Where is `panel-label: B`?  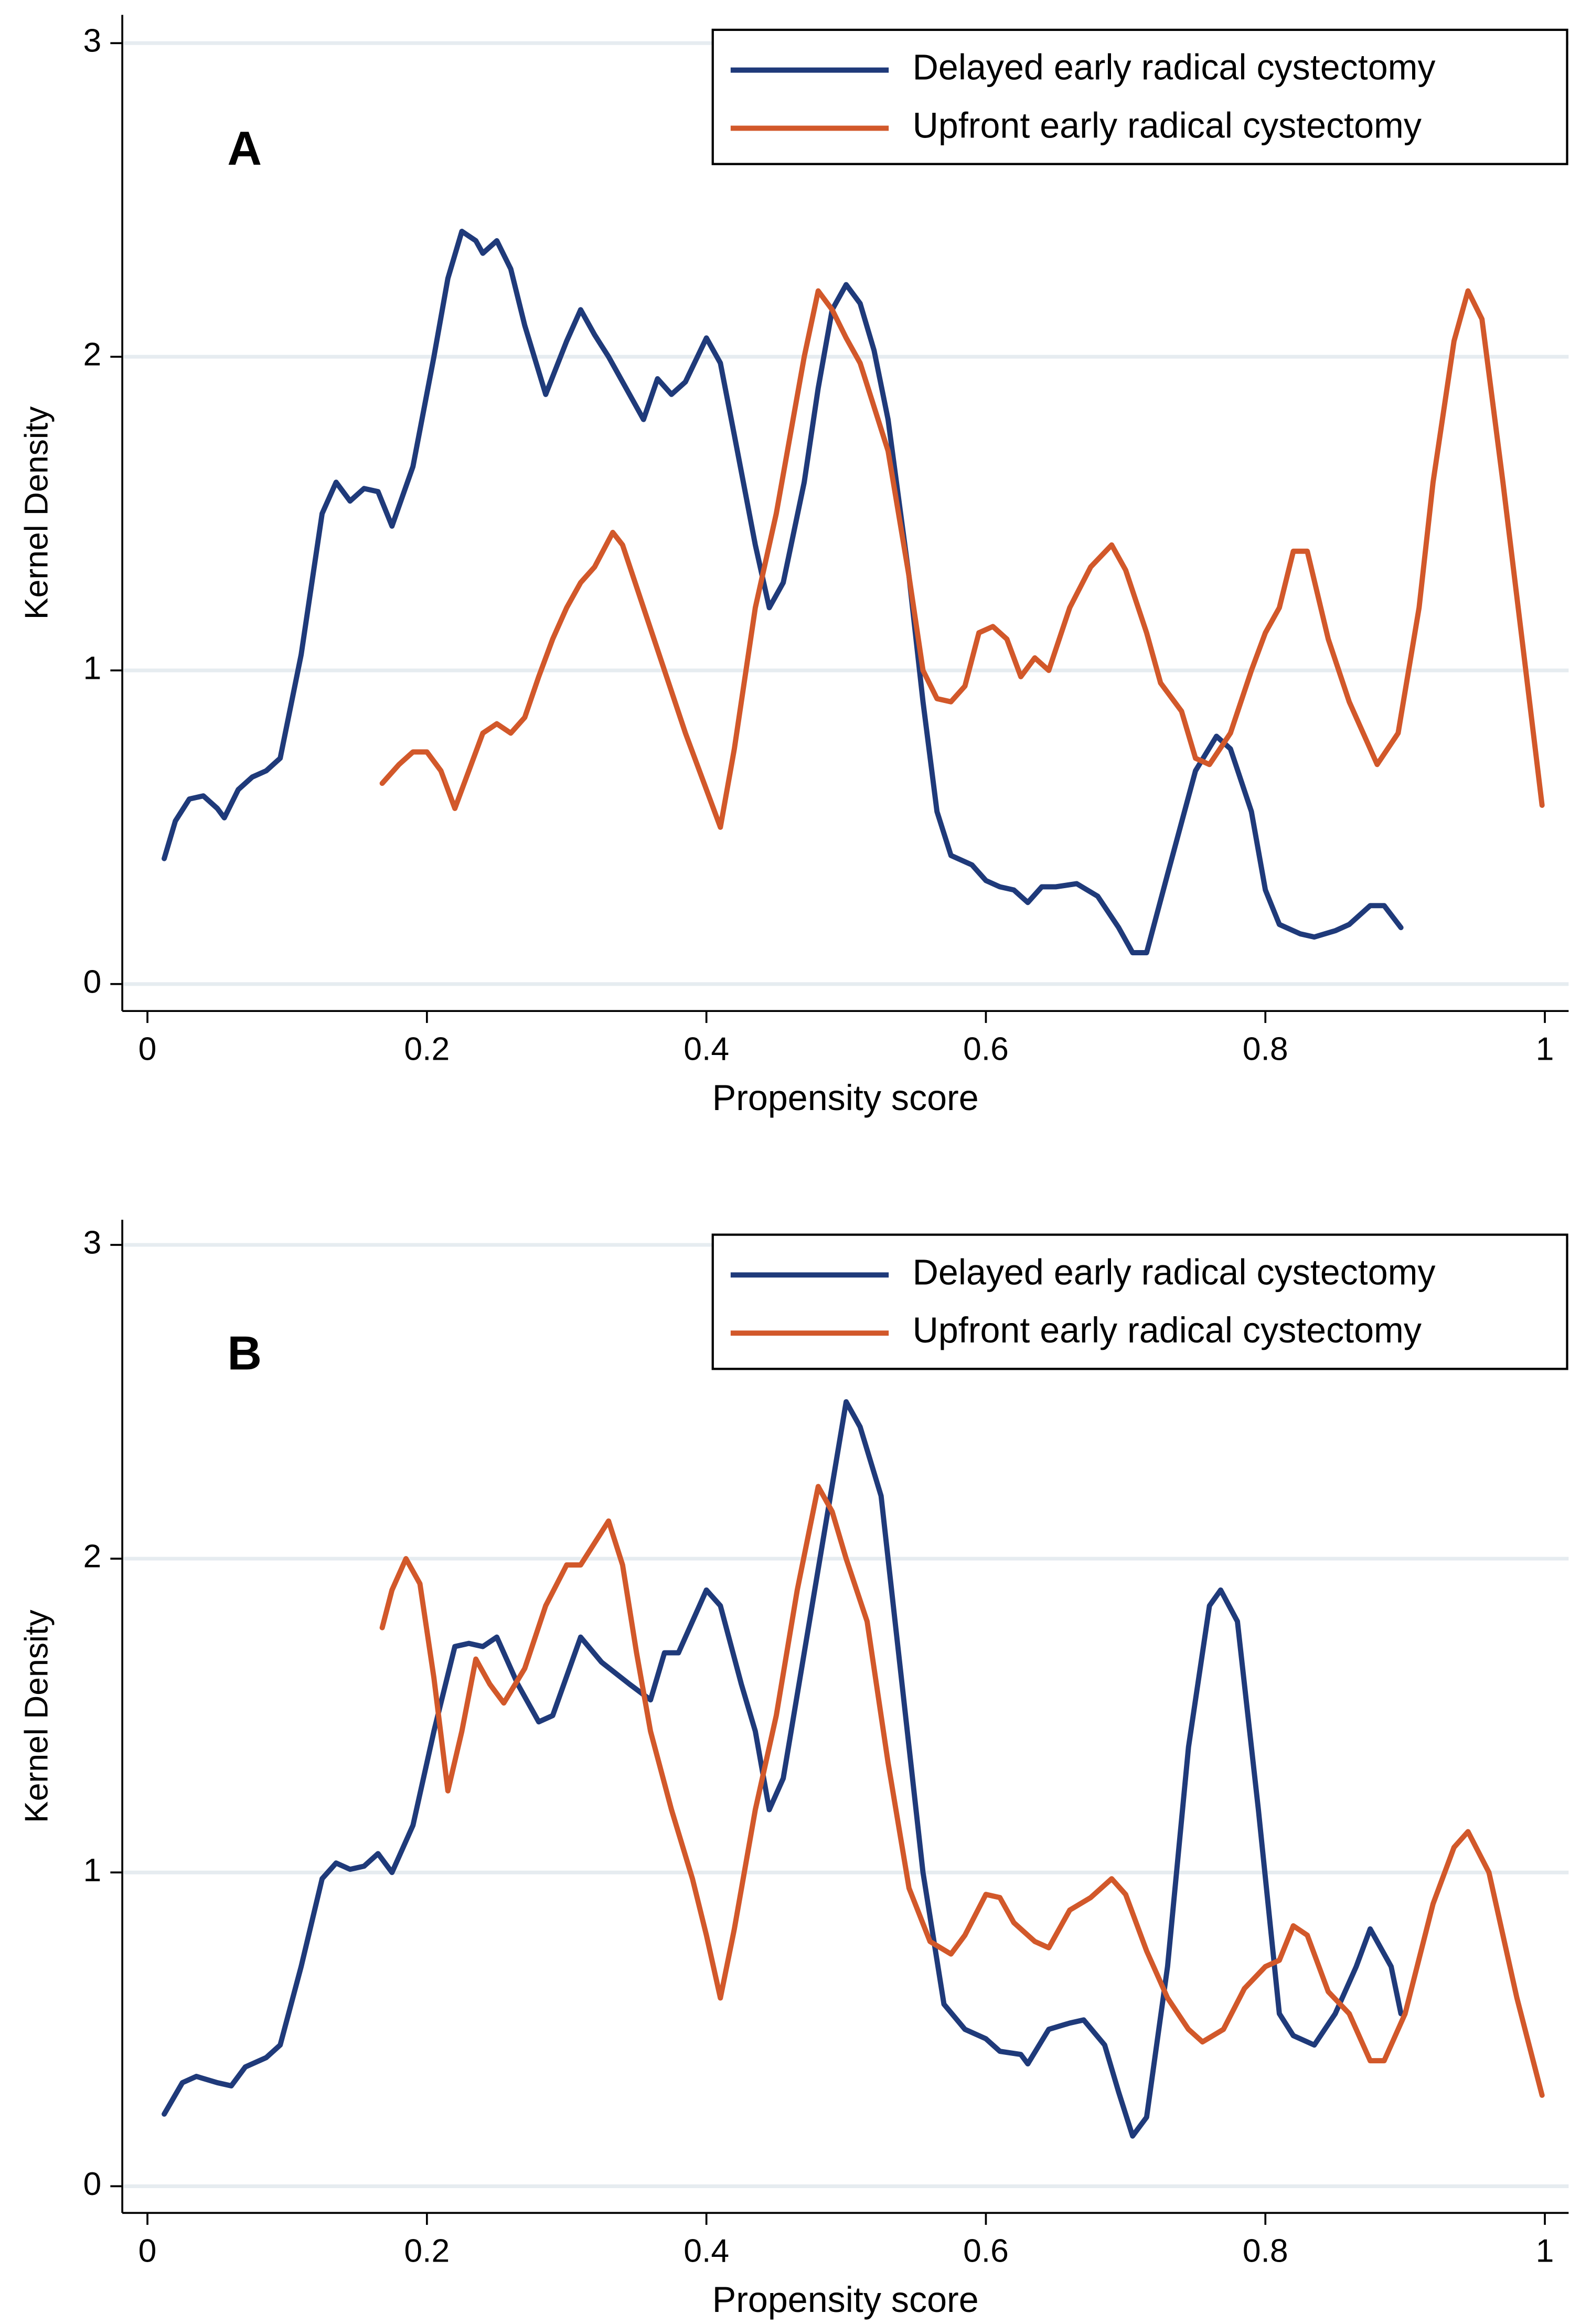
panel-label: B is located at coordinates (244, 1354).